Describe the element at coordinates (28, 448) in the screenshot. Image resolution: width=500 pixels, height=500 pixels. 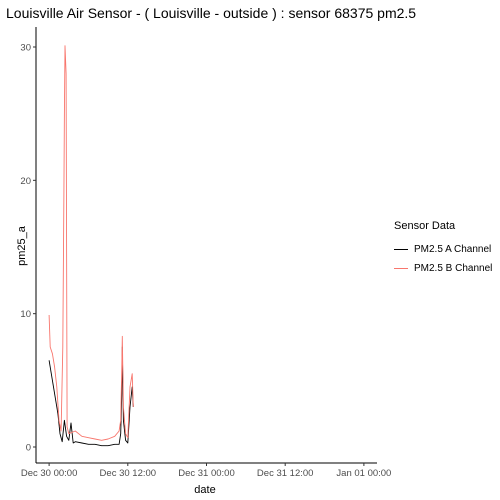
I see `y-tick-label: 0` at that location.